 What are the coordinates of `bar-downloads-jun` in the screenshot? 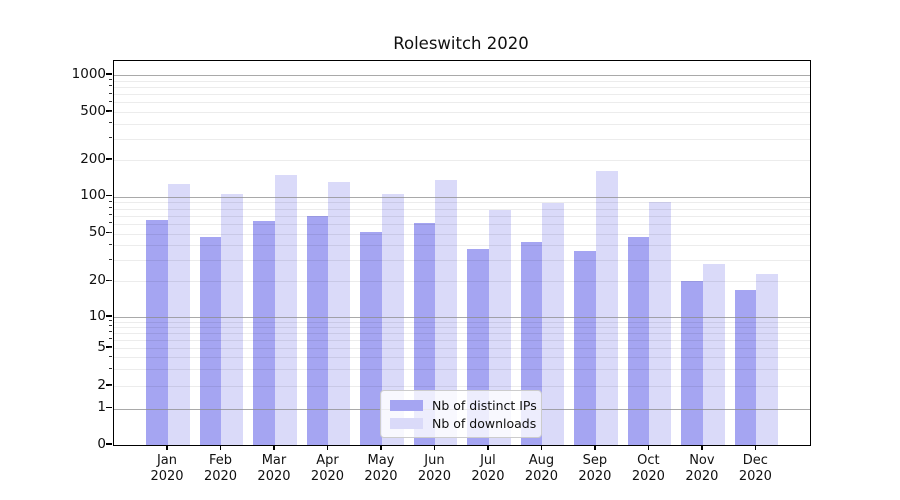 It's located at (446, 312).